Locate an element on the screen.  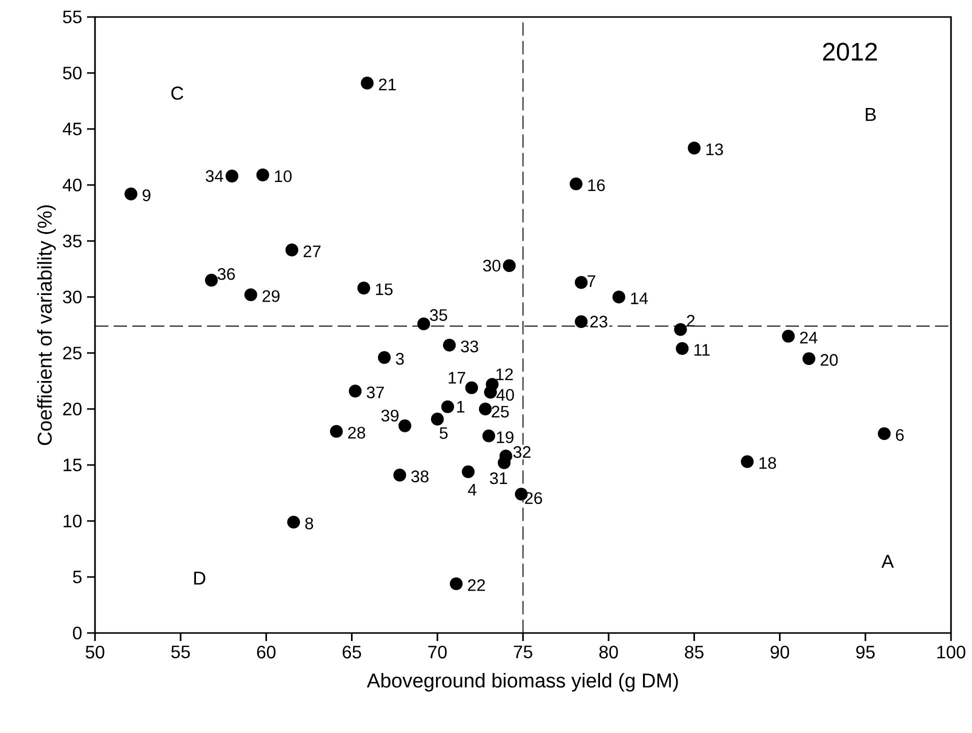
annotation: 3 is located at coordinates (400, 358).